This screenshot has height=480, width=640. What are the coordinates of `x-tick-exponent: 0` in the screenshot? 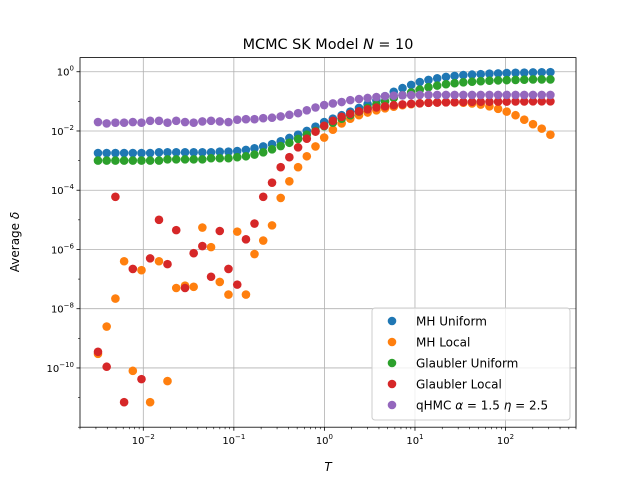 It's located at (331, 437).